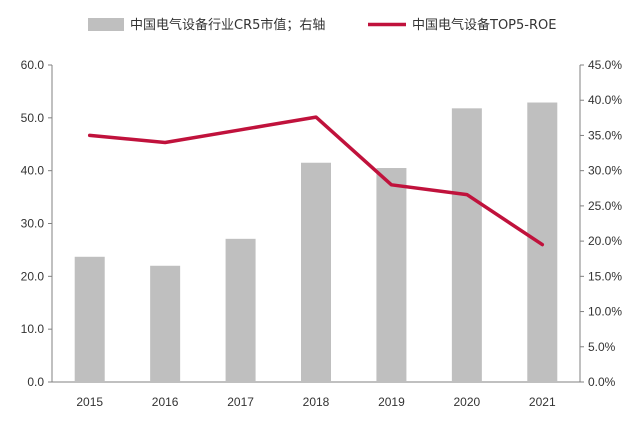 This screenshot has width=641, height=422. I want to click on legend-label-bar: 中国电气设备行业CR5市值；右轴, so click(227, 25).